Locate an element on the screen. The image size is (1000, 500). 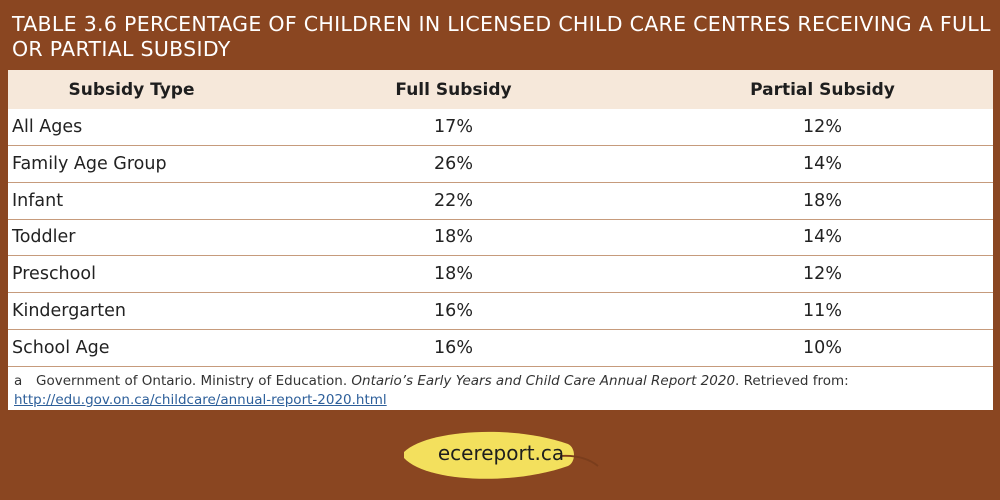
subsidy-type-cell: Family Age Group is located at coordinates (89, 164).